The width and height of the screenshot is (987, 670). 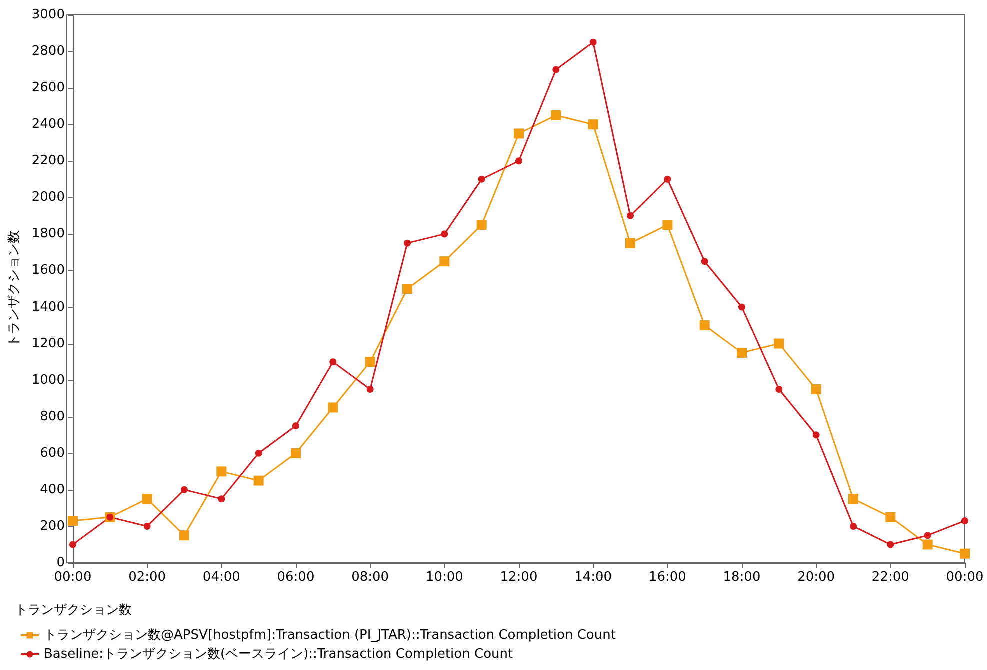 What do you see at coordinates (48, 344) in the screenshot?
I see `y-tick-label: 1200` at bounding box center [48, 344].